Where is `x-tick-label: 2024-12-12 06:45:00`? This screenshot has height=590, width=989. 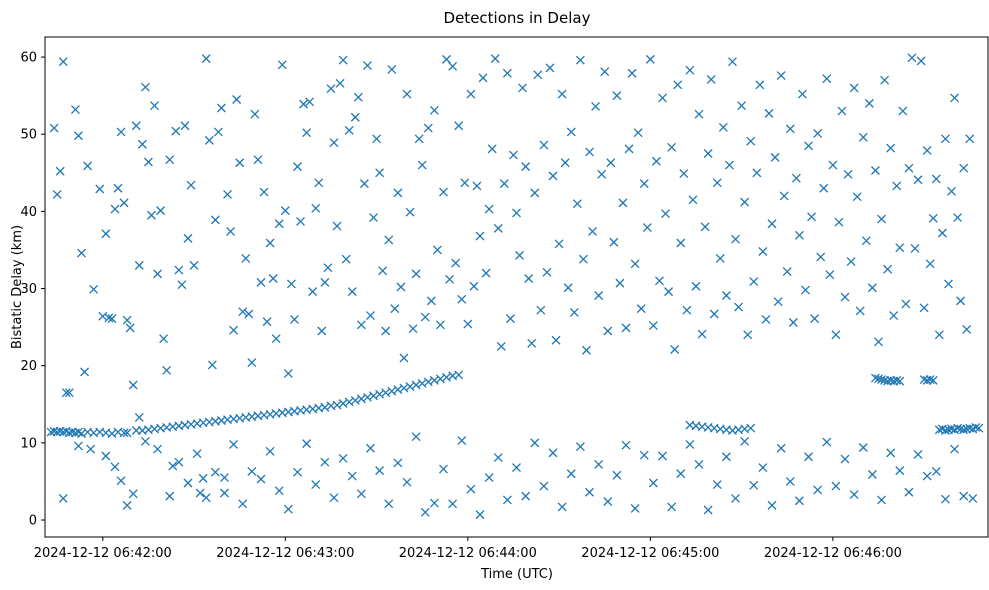 x-tick-label: 2024-12-12 06:45:00 is located at coordinates (650, 553).